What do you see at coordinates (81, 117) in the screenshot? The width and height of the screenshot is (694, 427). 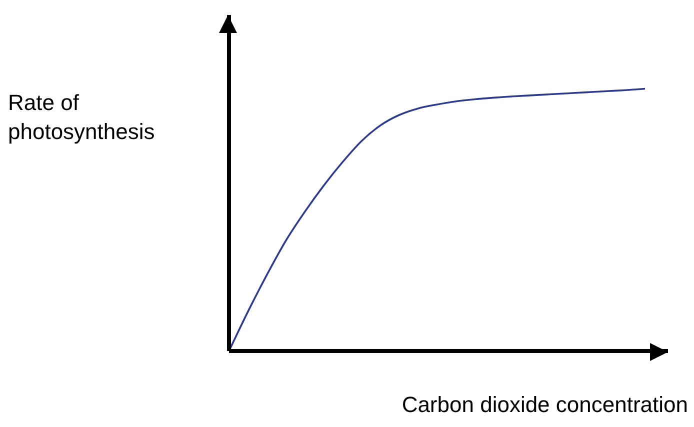 I see `y-axis-title: Rate of photosynthesis` at bounding box center [81, 117].